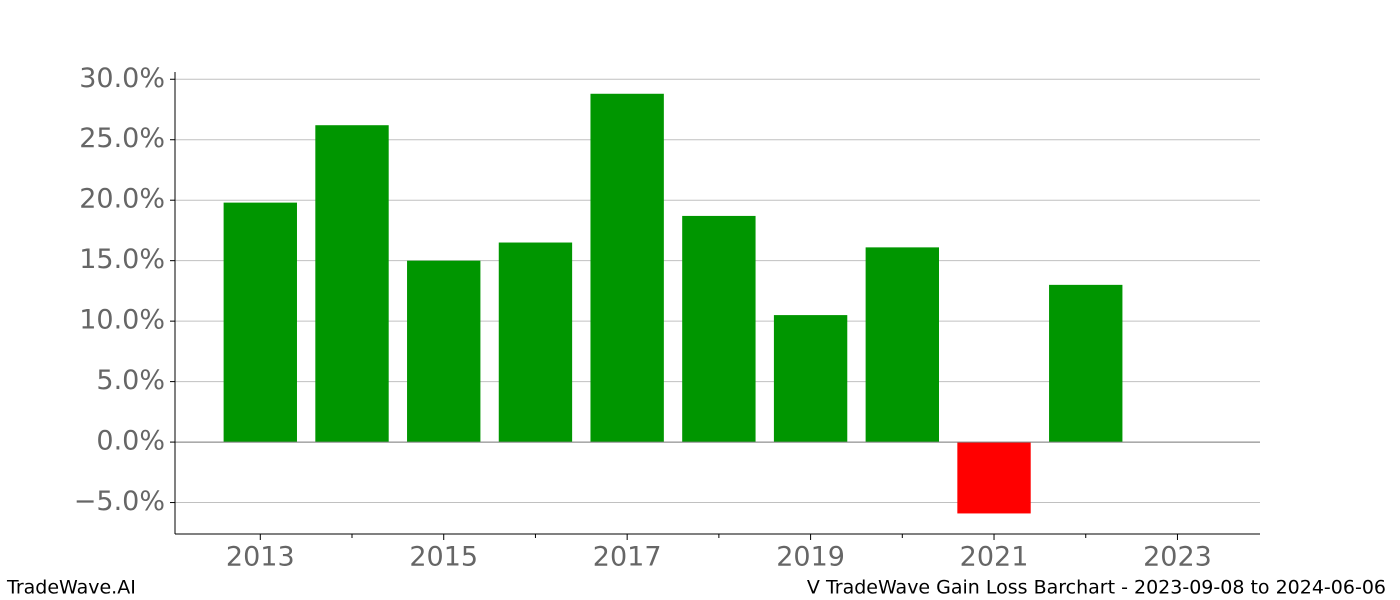 The image size is (1400, 600). I want to click on y-tick-label: 30.0%, so click(122, 78).